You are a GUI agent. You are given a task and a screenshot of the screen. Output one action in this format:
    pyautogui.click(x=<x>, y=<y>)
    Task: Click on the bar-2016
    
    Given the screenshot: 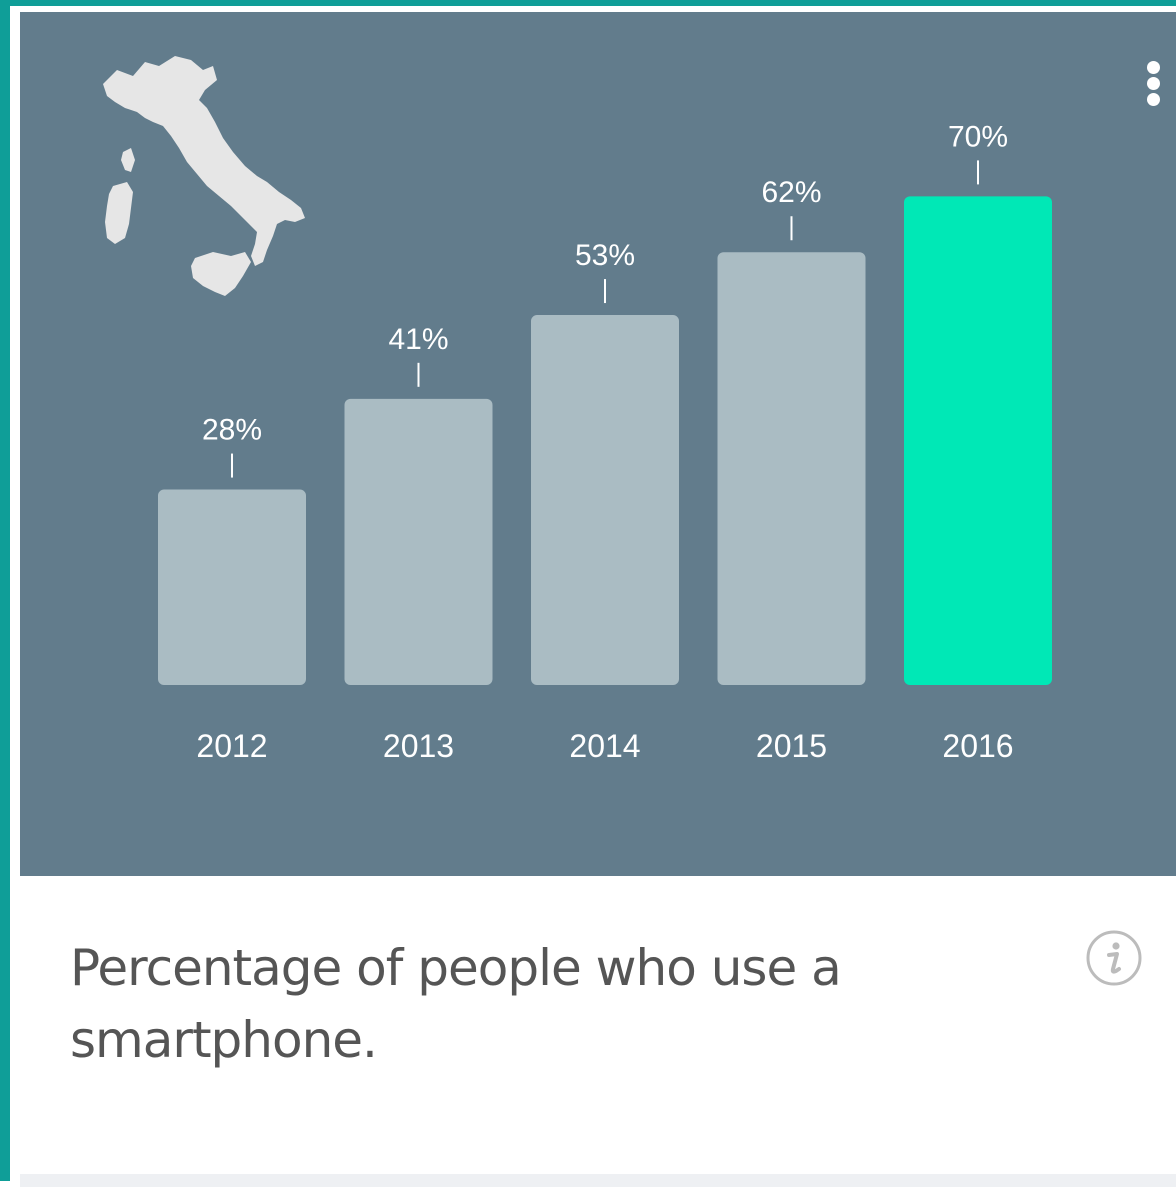 What is the action you would take?
    pyautogui.click(x=978, y=440)
    